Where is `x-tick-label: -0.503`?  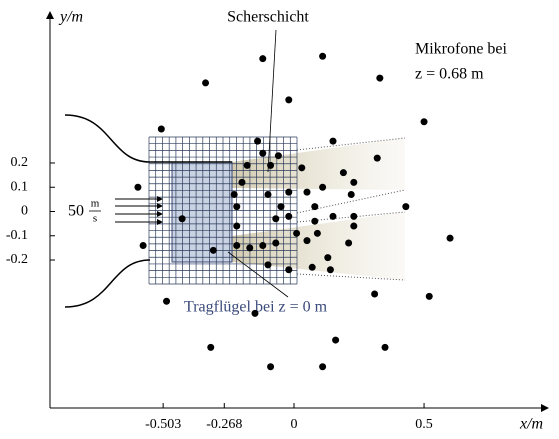
x-tick-label: -0.503 is located at coordinates (163, 424).